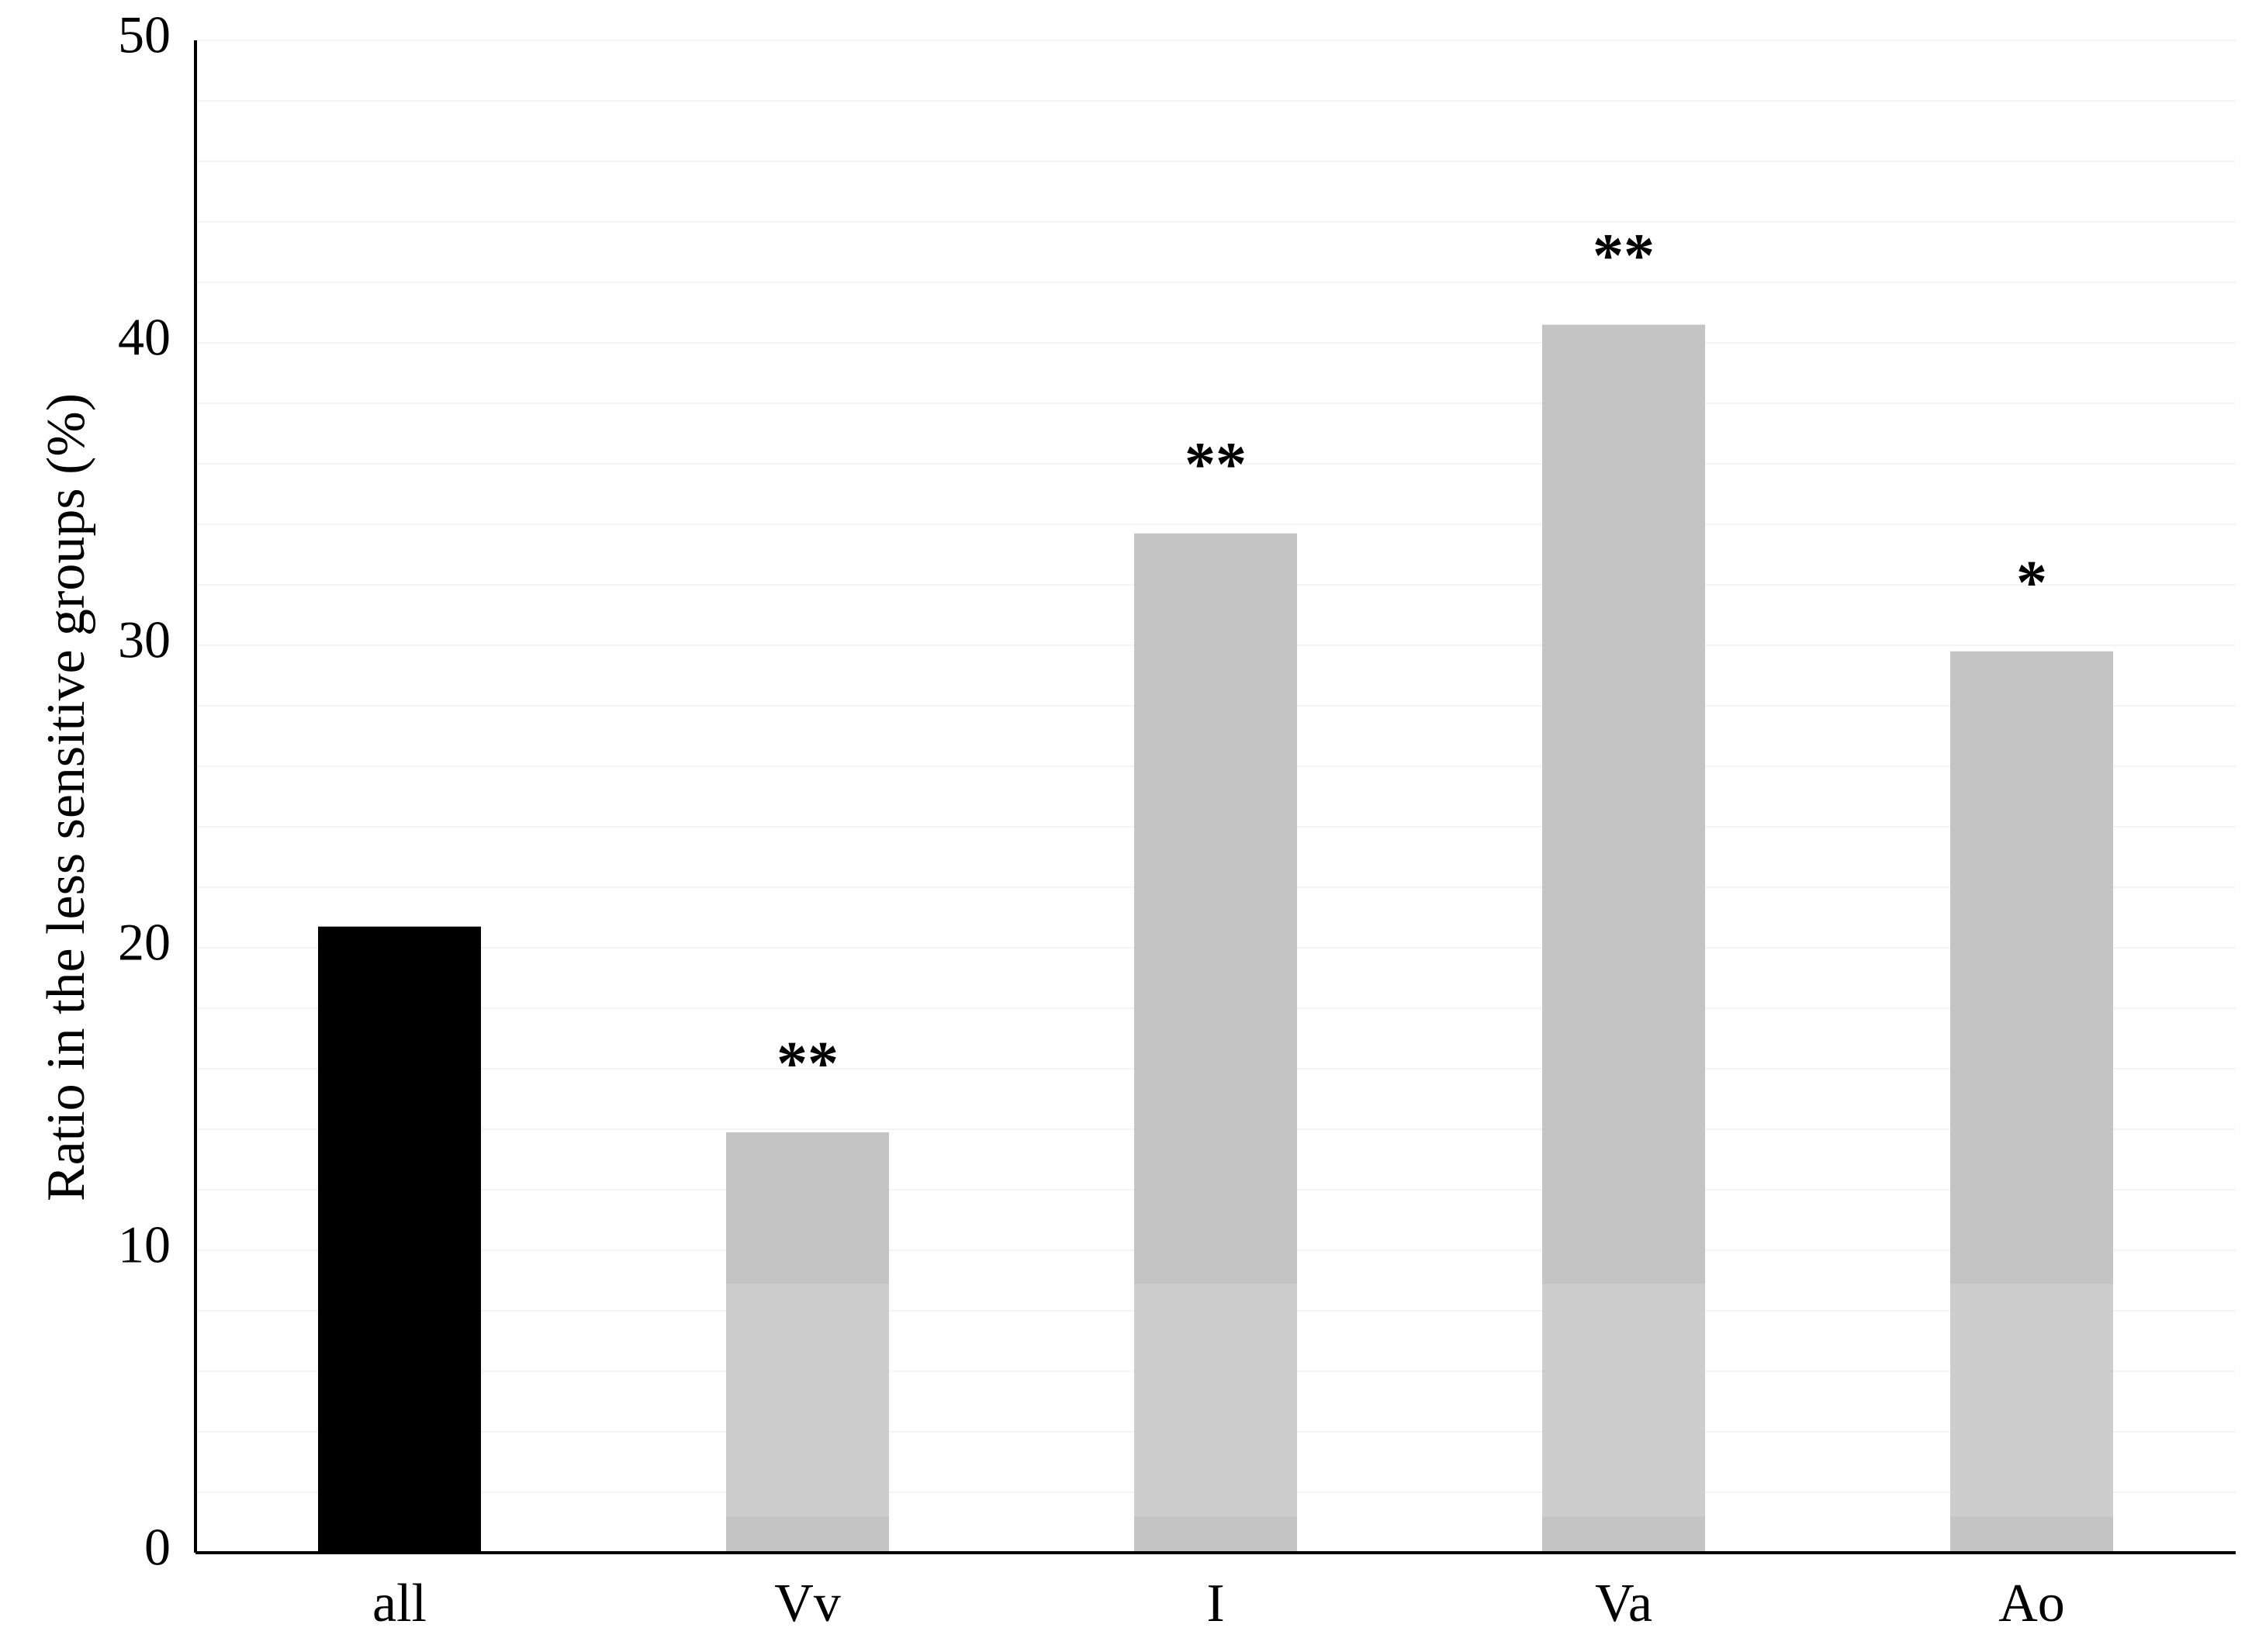  I want to click on bar-band-i, so click(1215, 1400).